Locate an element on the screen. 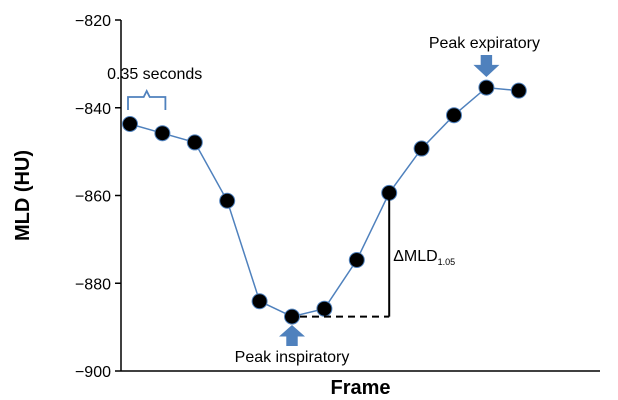 The width and height of the screenshot is (618, 400). y-tick-label: −900 is located at coordinates (93, 372).